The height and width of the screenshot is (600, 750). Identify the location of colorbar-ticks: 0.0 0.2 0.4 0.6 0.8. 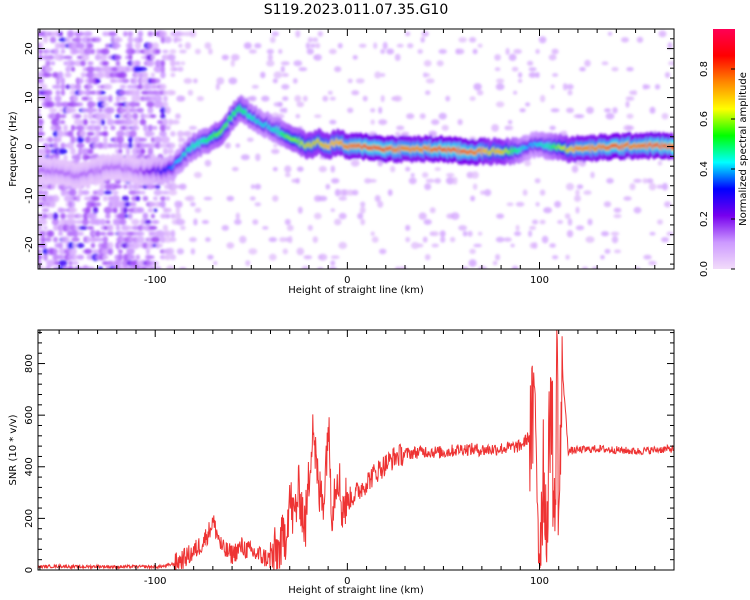
(717, 169).